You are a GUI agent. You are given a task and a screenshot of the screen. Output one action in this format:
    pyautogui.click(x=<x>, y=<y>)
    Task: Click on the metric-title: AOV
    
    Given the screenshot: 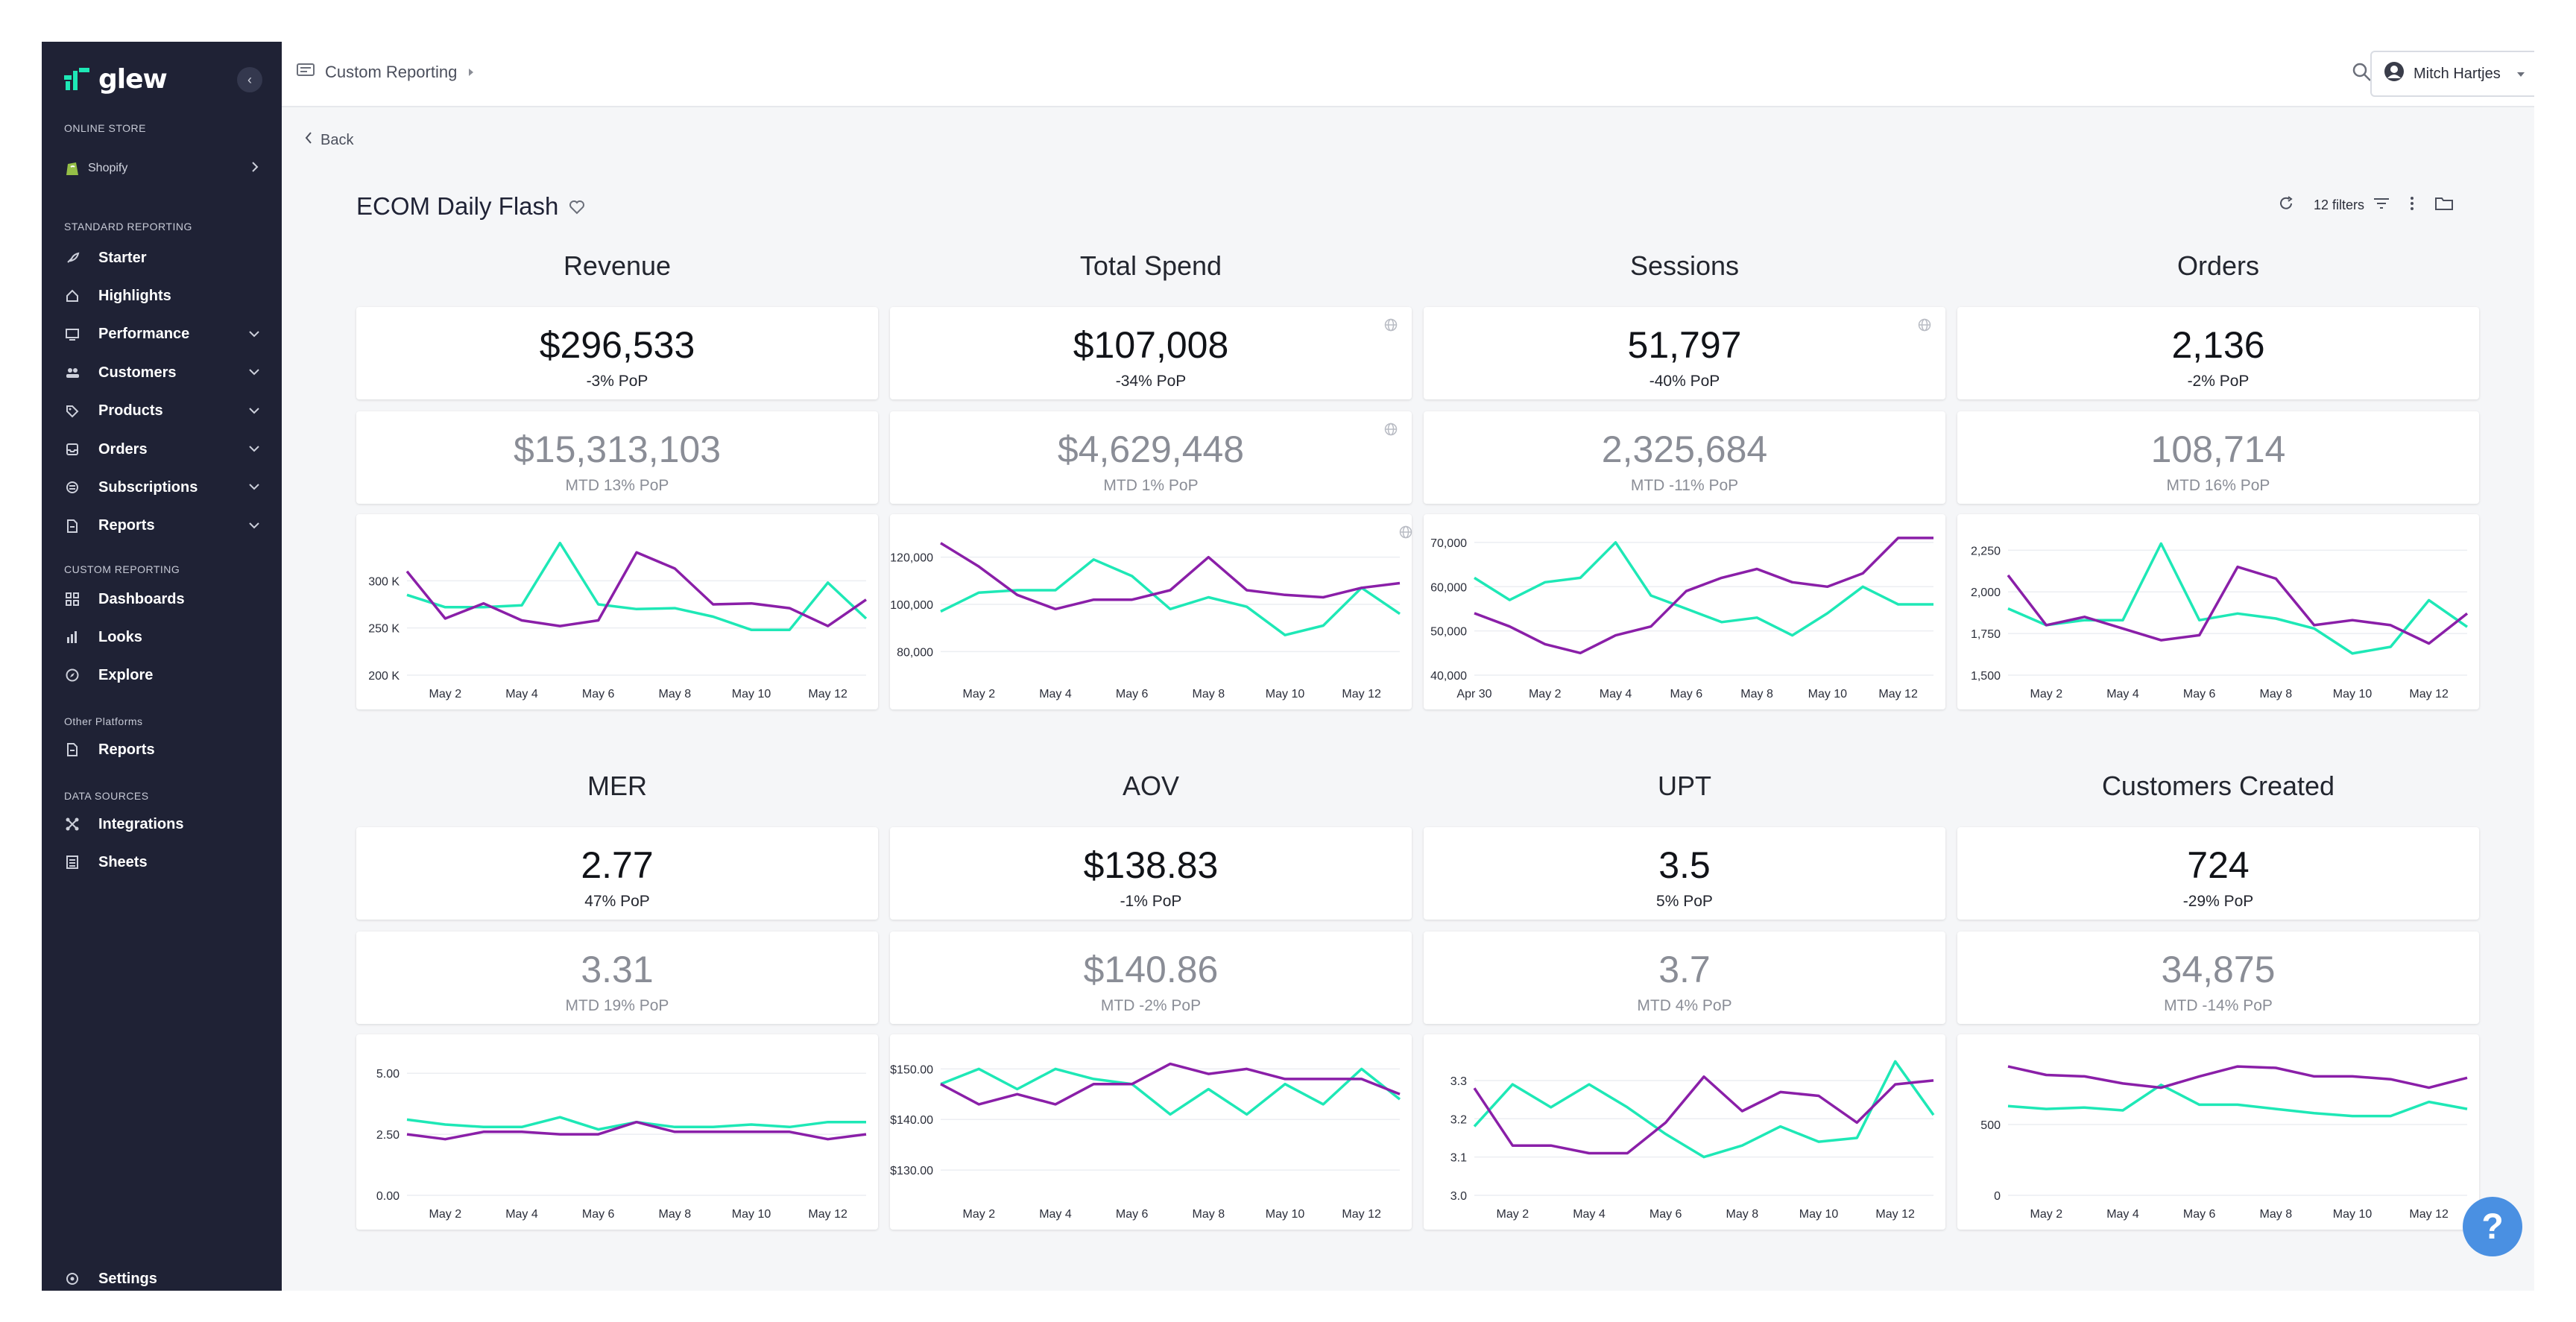 What is the action you would take?
    pyautogui.click(x=1151, y=786)
    